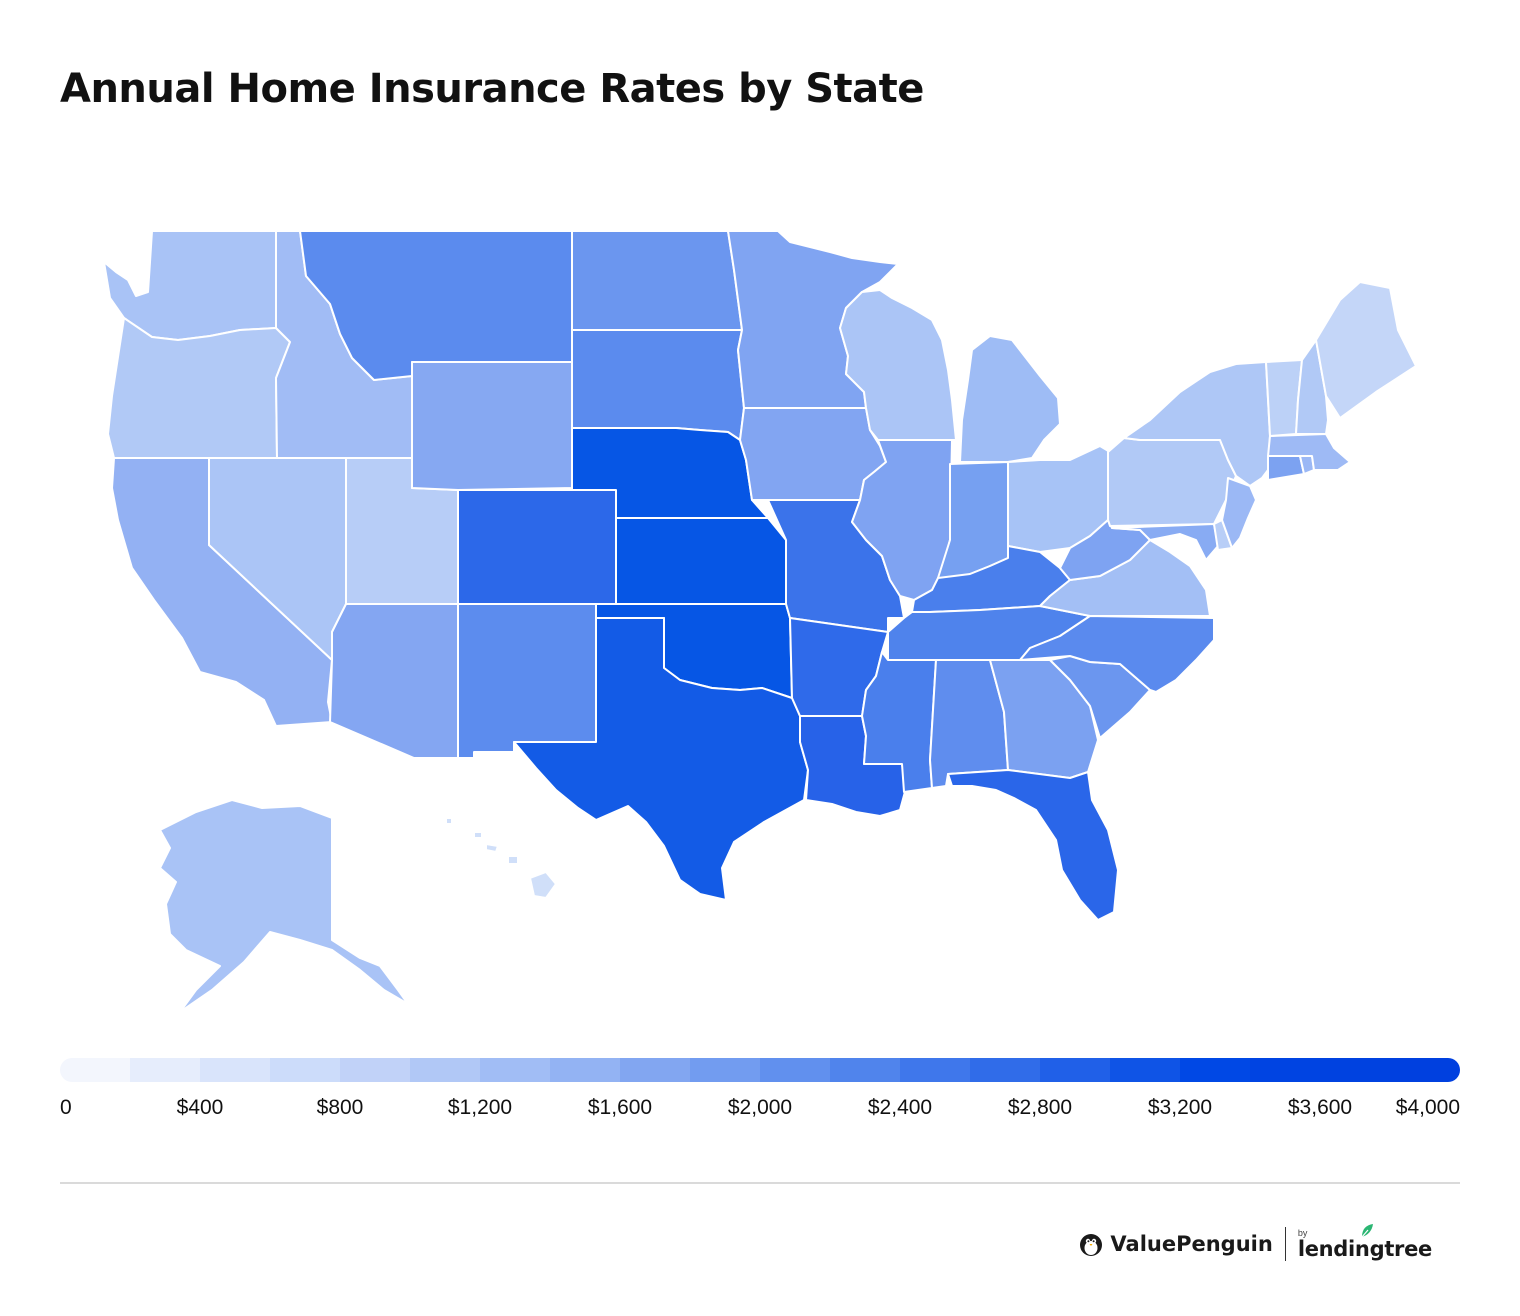  What do you see at coordinates (1191, 1244) in the screenshot?
I see `valuepenguin-wordmark: ValuePenguin` at bounding box center [1191, 1244].